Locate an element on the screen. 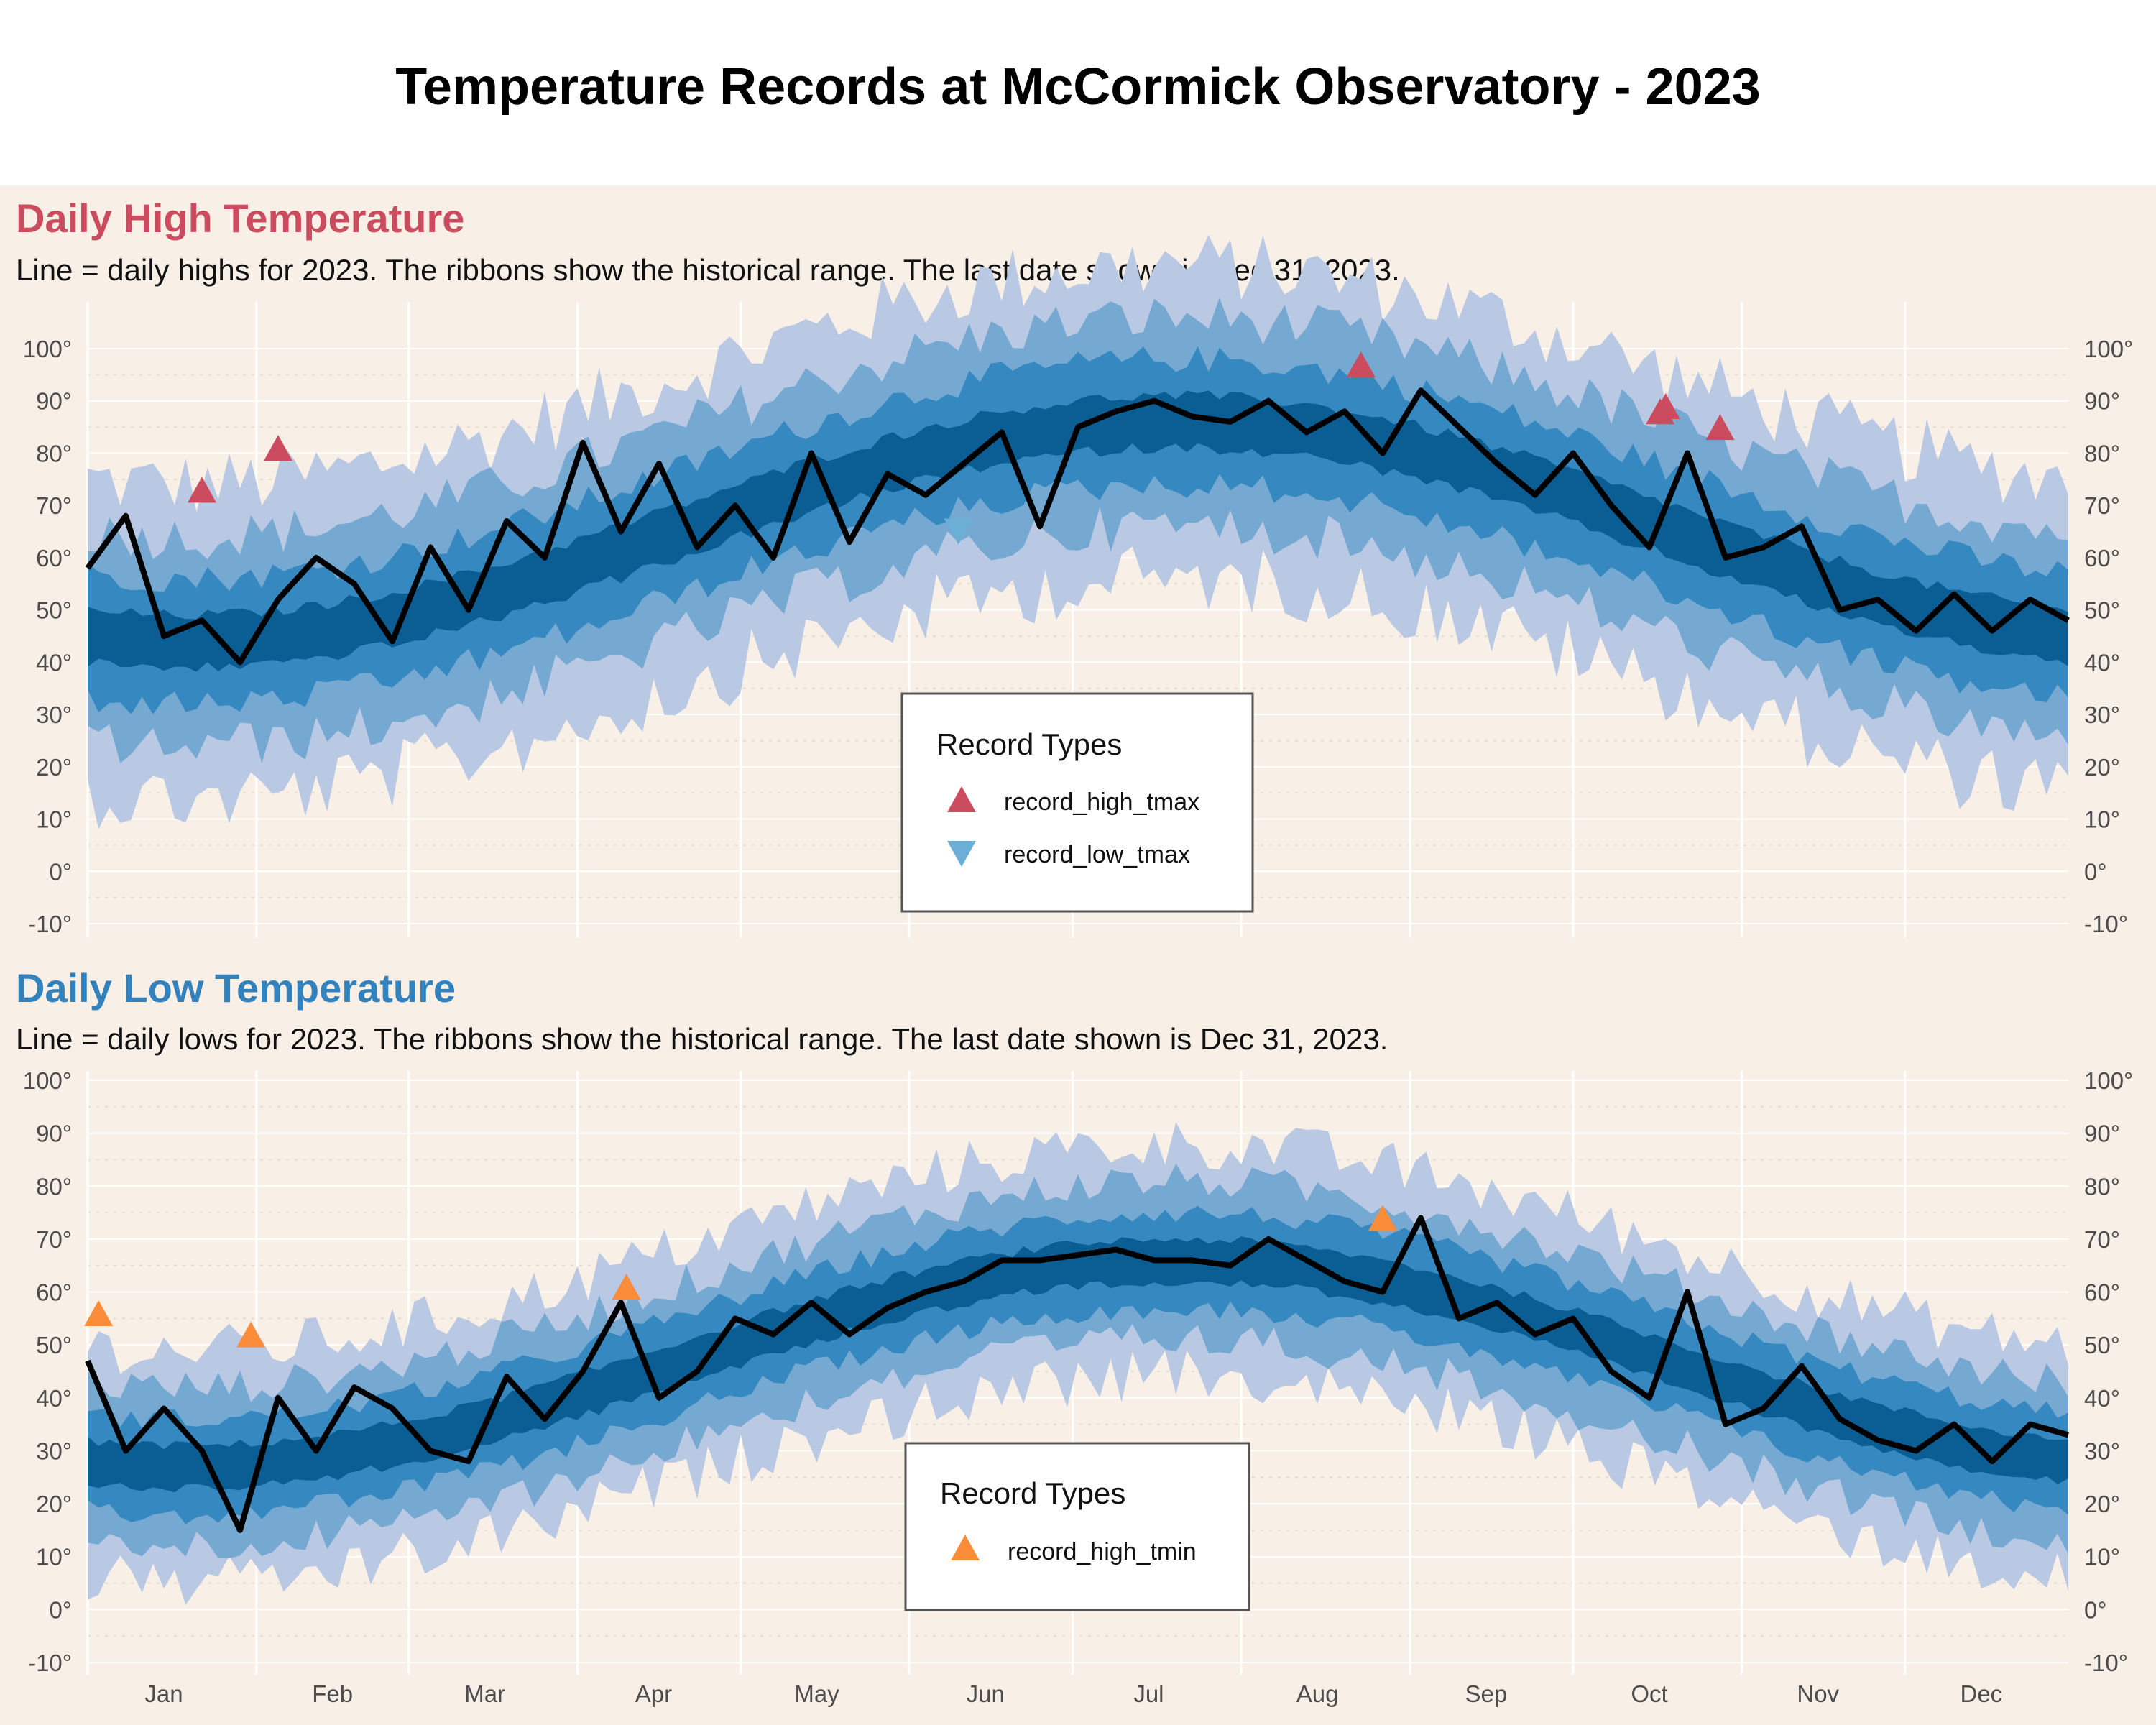 Image resolution: width=2156 pixels, height=1725 pixels. low-legend-title: Record Types is located at coordinates (1033, 1493).